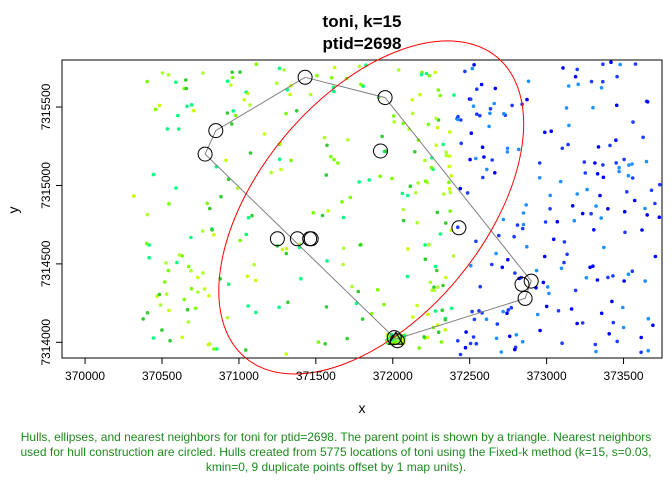 This screenshot has height=480, width=672. What do you see at coordinates (162, 376) in the screenshot?
I see `x-tick-label: 370500` at bounding box center [162, 376].